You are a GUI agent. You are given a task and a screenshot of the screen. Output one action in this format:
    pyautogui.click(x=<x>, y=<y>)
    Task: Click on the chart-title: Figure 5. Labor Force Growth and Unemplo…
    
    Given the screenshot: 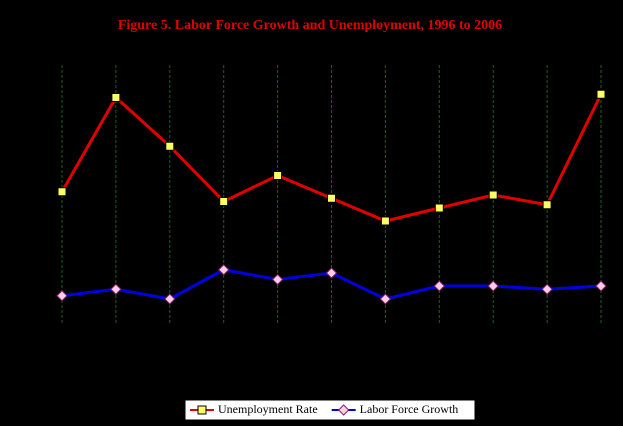 What is the action you would take?
    pyautogui.click(x=310, y=25)
    